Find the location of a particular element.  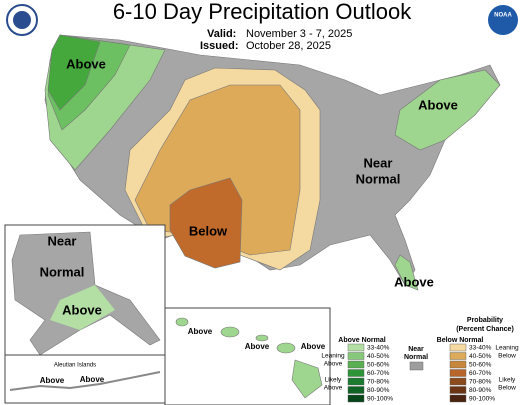

title: 6-10 Day Precipitation Outlook is located at coordinates (262, 12).